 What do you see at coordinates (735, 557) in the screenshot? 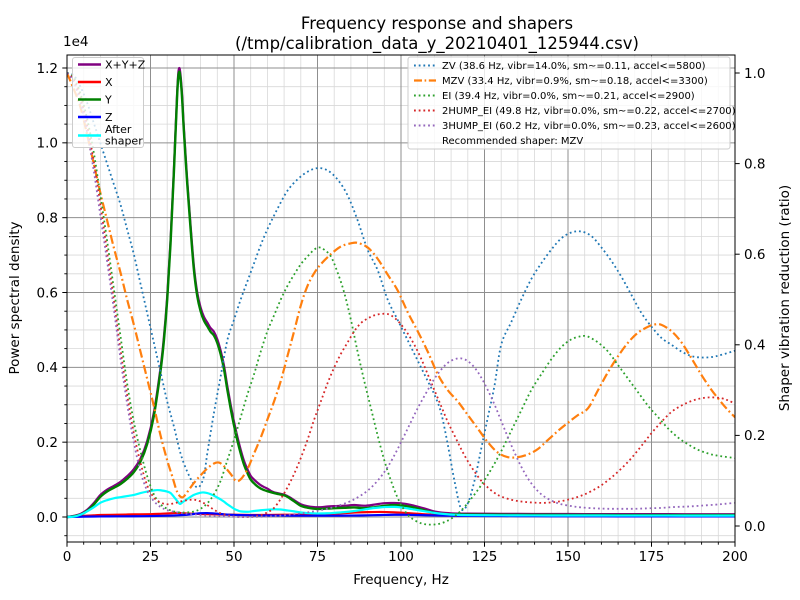
I see `x-tick-label: 200` at bounding box center [735, 557].